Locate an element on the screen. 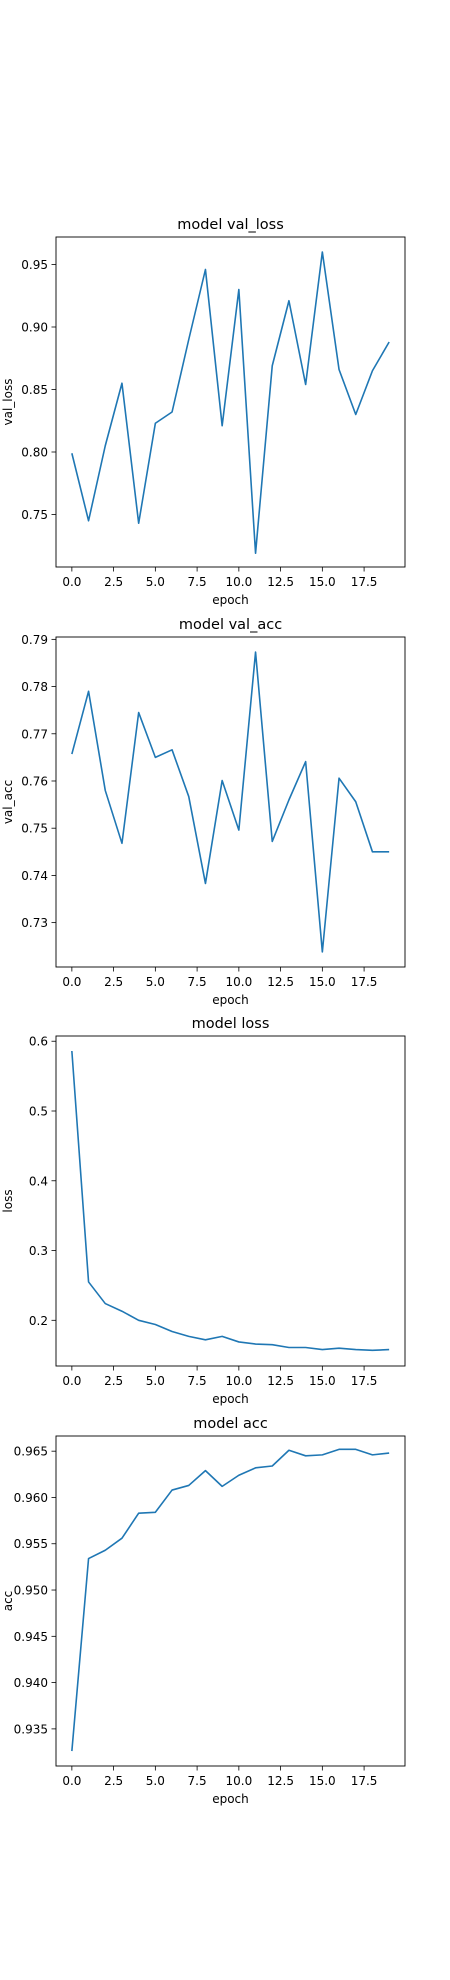  y-tick-label: 0.950 is located at coordinates (31, 1591).